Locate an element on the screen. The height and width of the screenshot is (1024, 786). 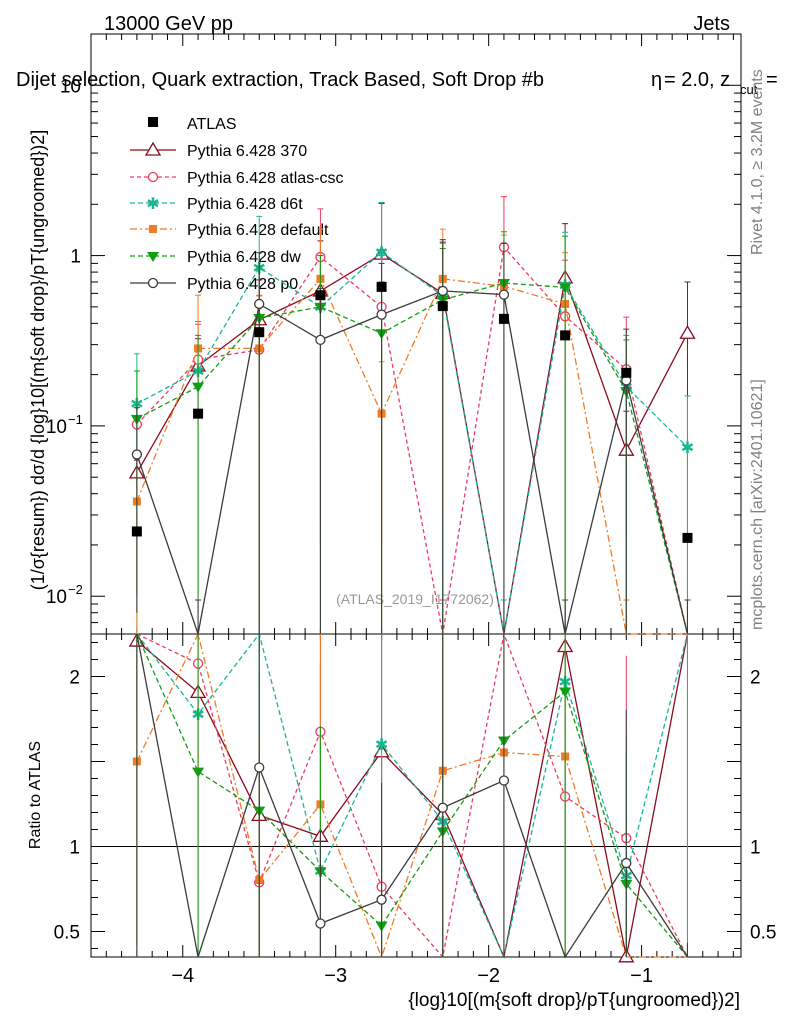
legend-entry-370: Pythia 6.428 370 is located at coordinates (218, 150).